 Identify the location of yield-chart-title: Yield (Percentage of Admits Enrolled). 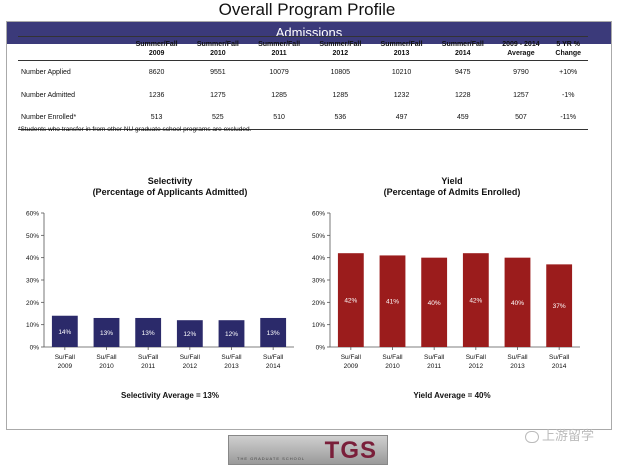
(452, 187).